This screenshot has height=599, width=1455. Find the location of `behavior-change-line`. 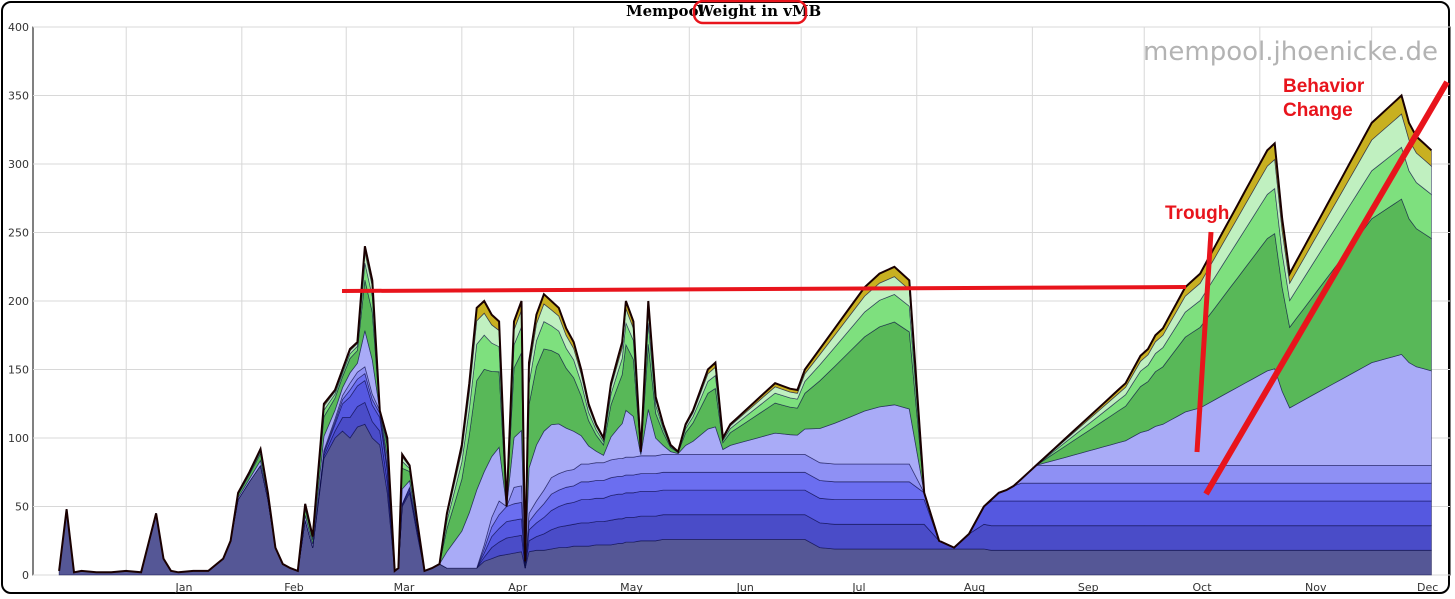

behavior-change-line is located at coordinates (1326, 288).